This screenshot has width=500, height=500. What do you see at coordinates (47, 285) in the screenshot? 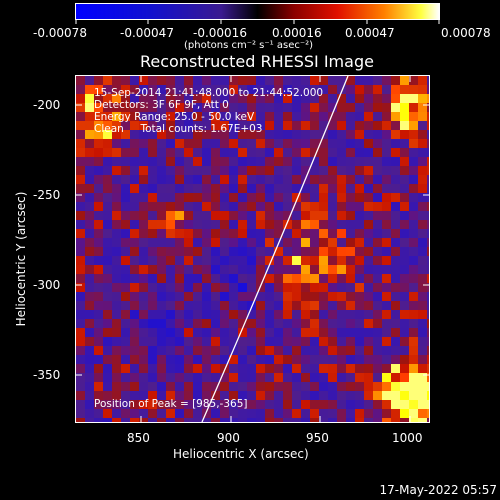
I see `y-tick-label: -300` at bounding box center [47, 285].